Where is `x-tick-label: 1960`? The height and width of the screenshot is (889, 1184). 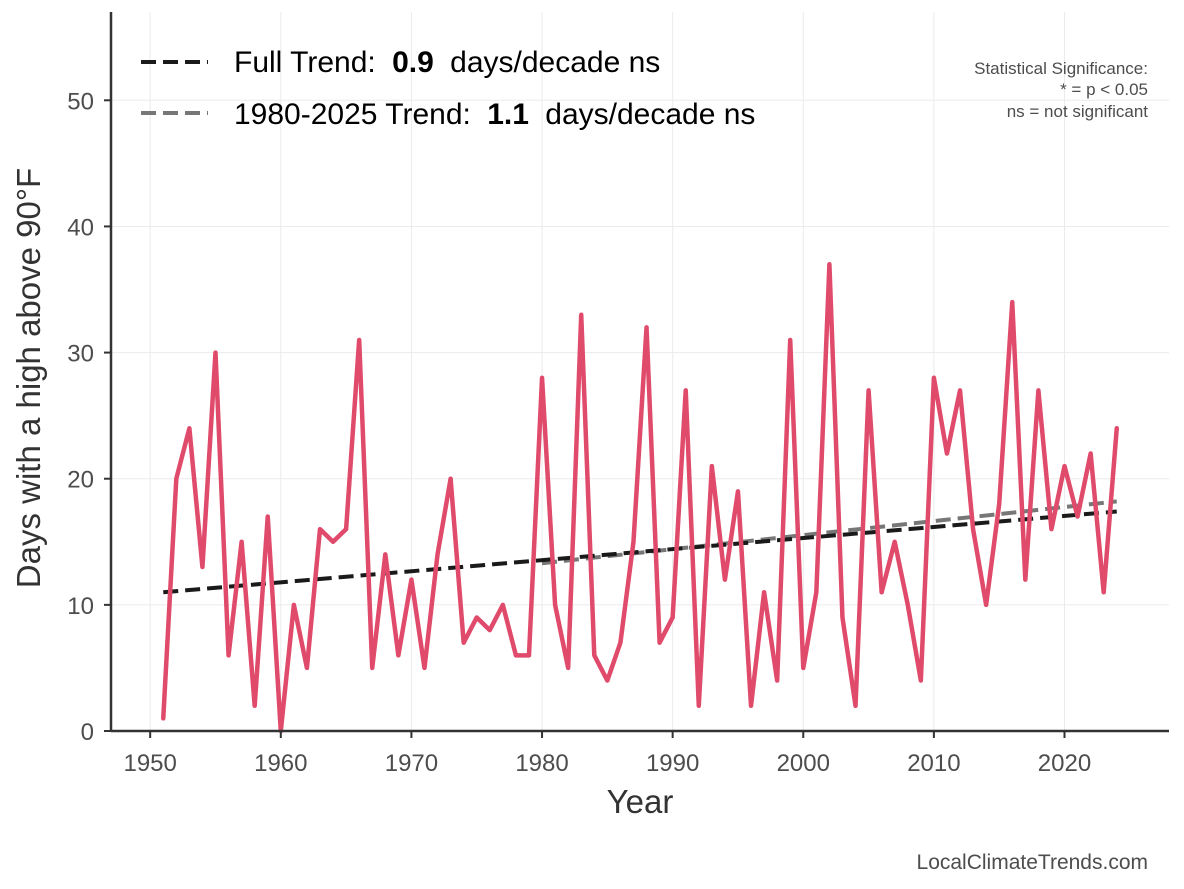
x-tick-label: 1960 is located at coordinates (280, 763).